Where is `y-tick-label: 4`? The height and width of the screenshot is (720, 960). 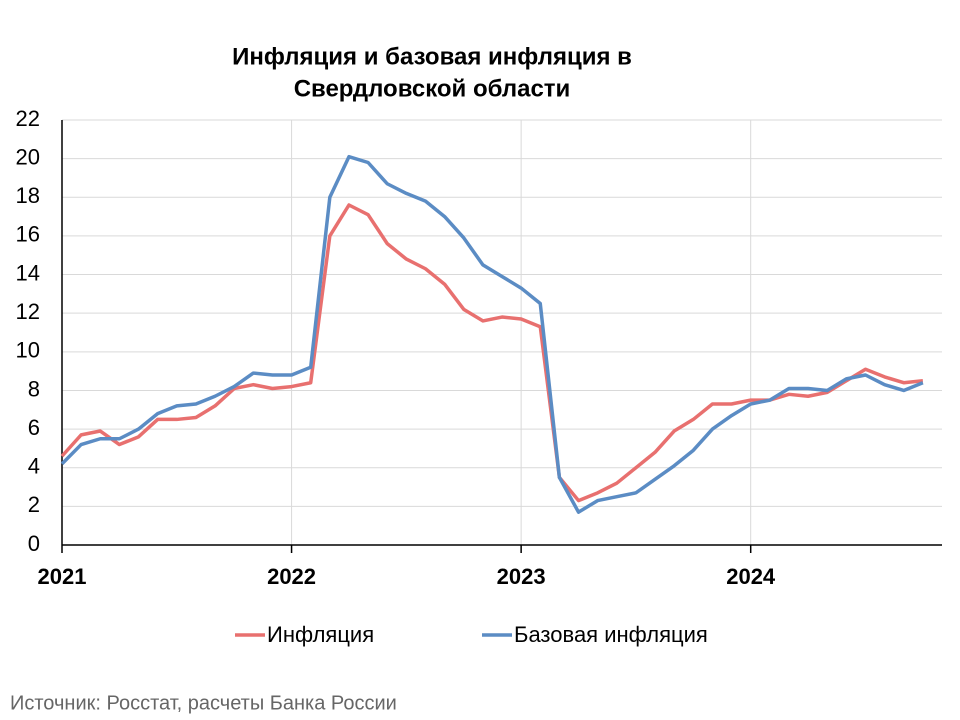 y-tick-label: 4 is located at coordinates (34, 466).